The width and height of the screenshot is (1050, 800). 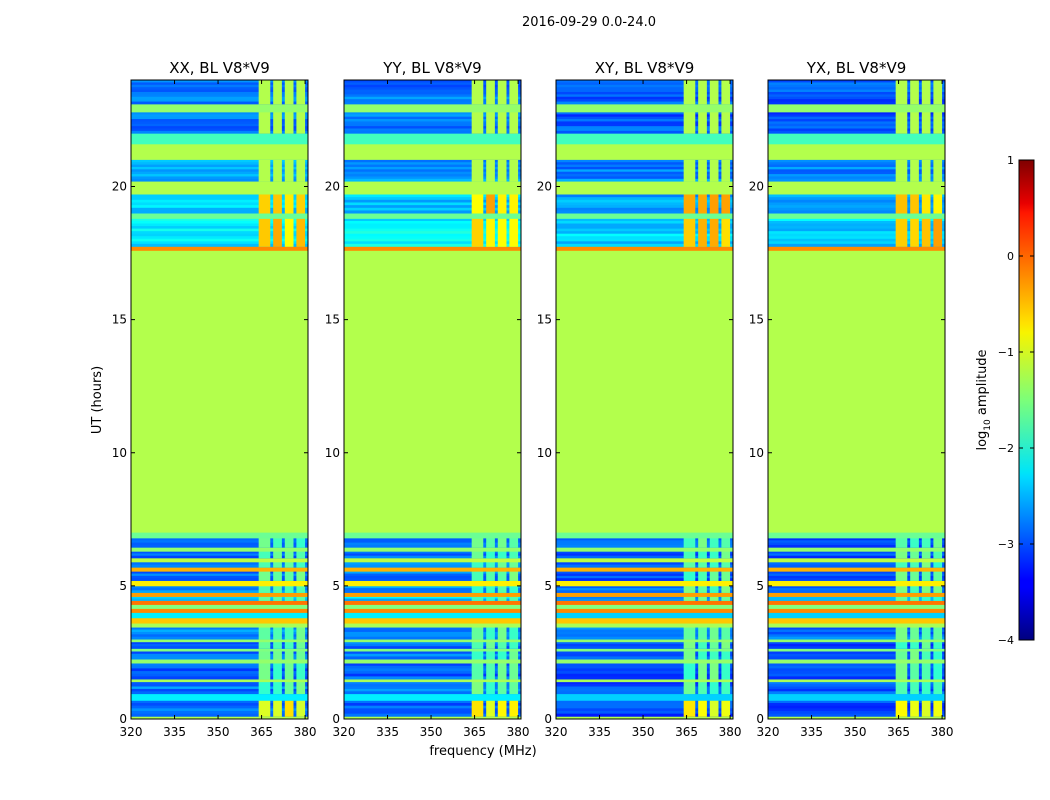 What do you see at coordinates (1010, 160) in the screenshot?
I see `colorbar-tick-label: 1` at bounding box center [1010, 160].